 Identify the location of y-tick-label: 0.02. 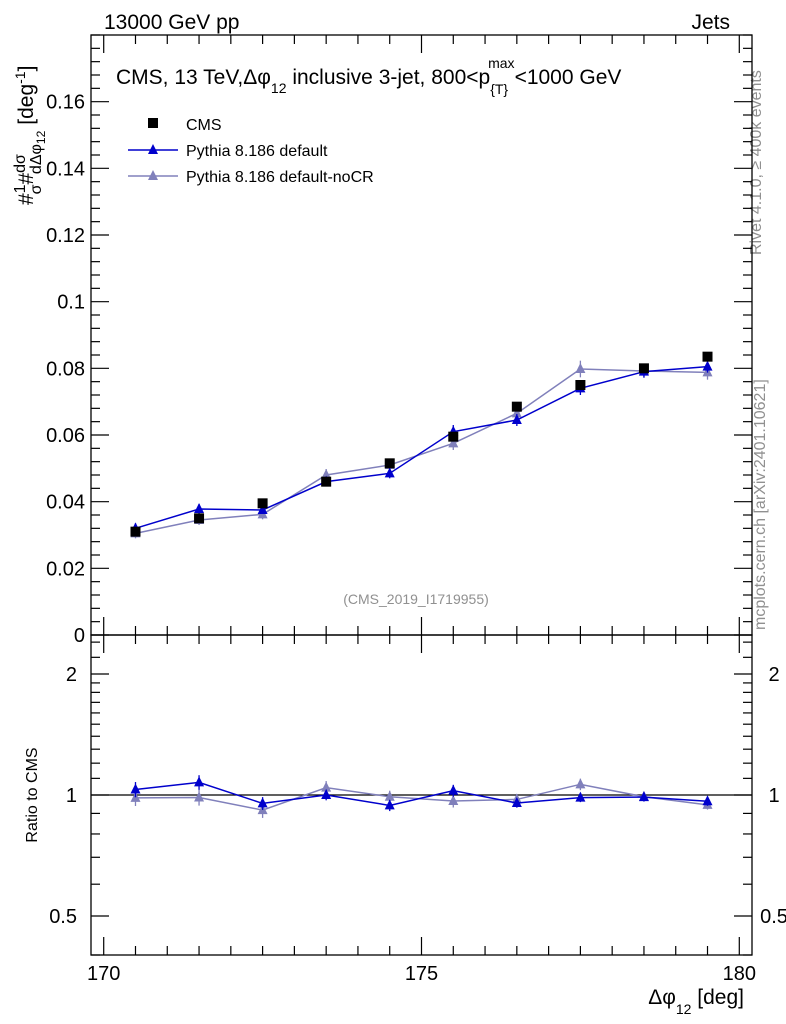
(65, 569).